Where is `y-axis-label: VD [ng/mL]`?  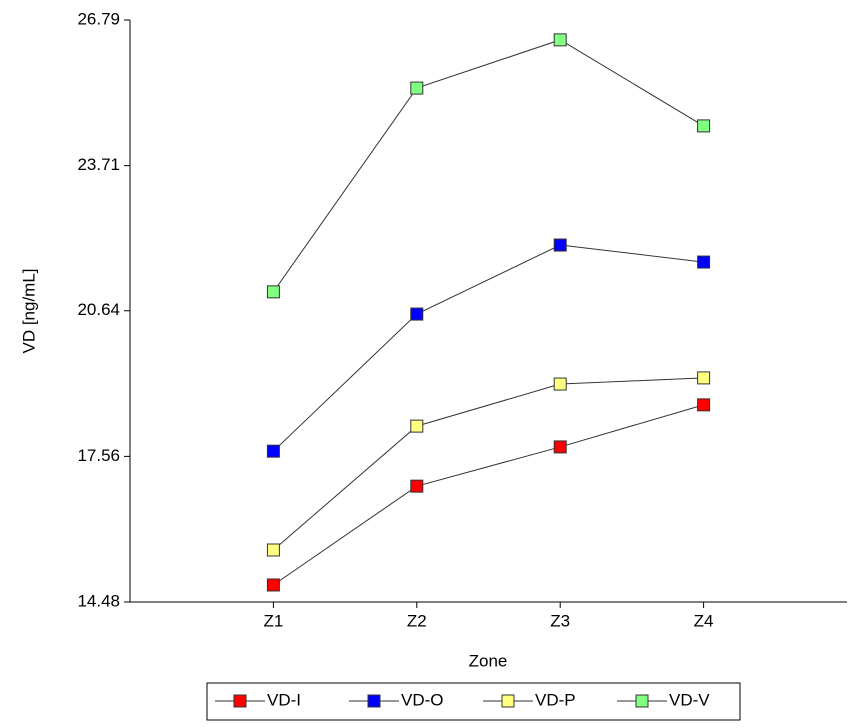
y-axis-label: VD [ng/mL] is located at coordinates (28, 310).